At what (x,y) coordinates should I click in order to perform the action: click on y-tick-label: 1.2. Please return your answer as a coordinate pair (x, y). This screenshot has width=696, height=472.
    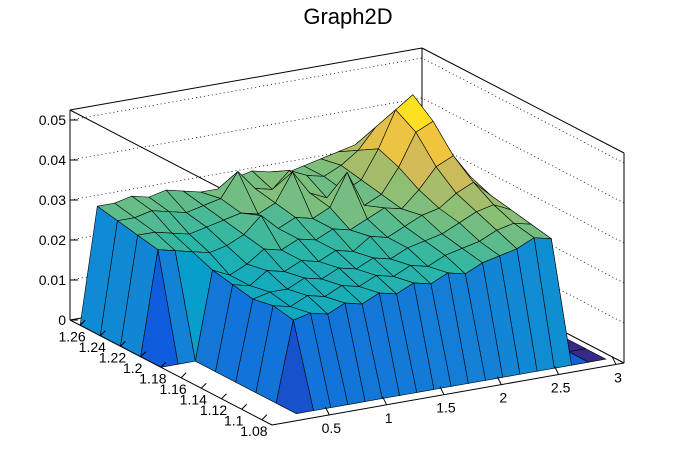
    Looking at the image, I should click on (133, 368).